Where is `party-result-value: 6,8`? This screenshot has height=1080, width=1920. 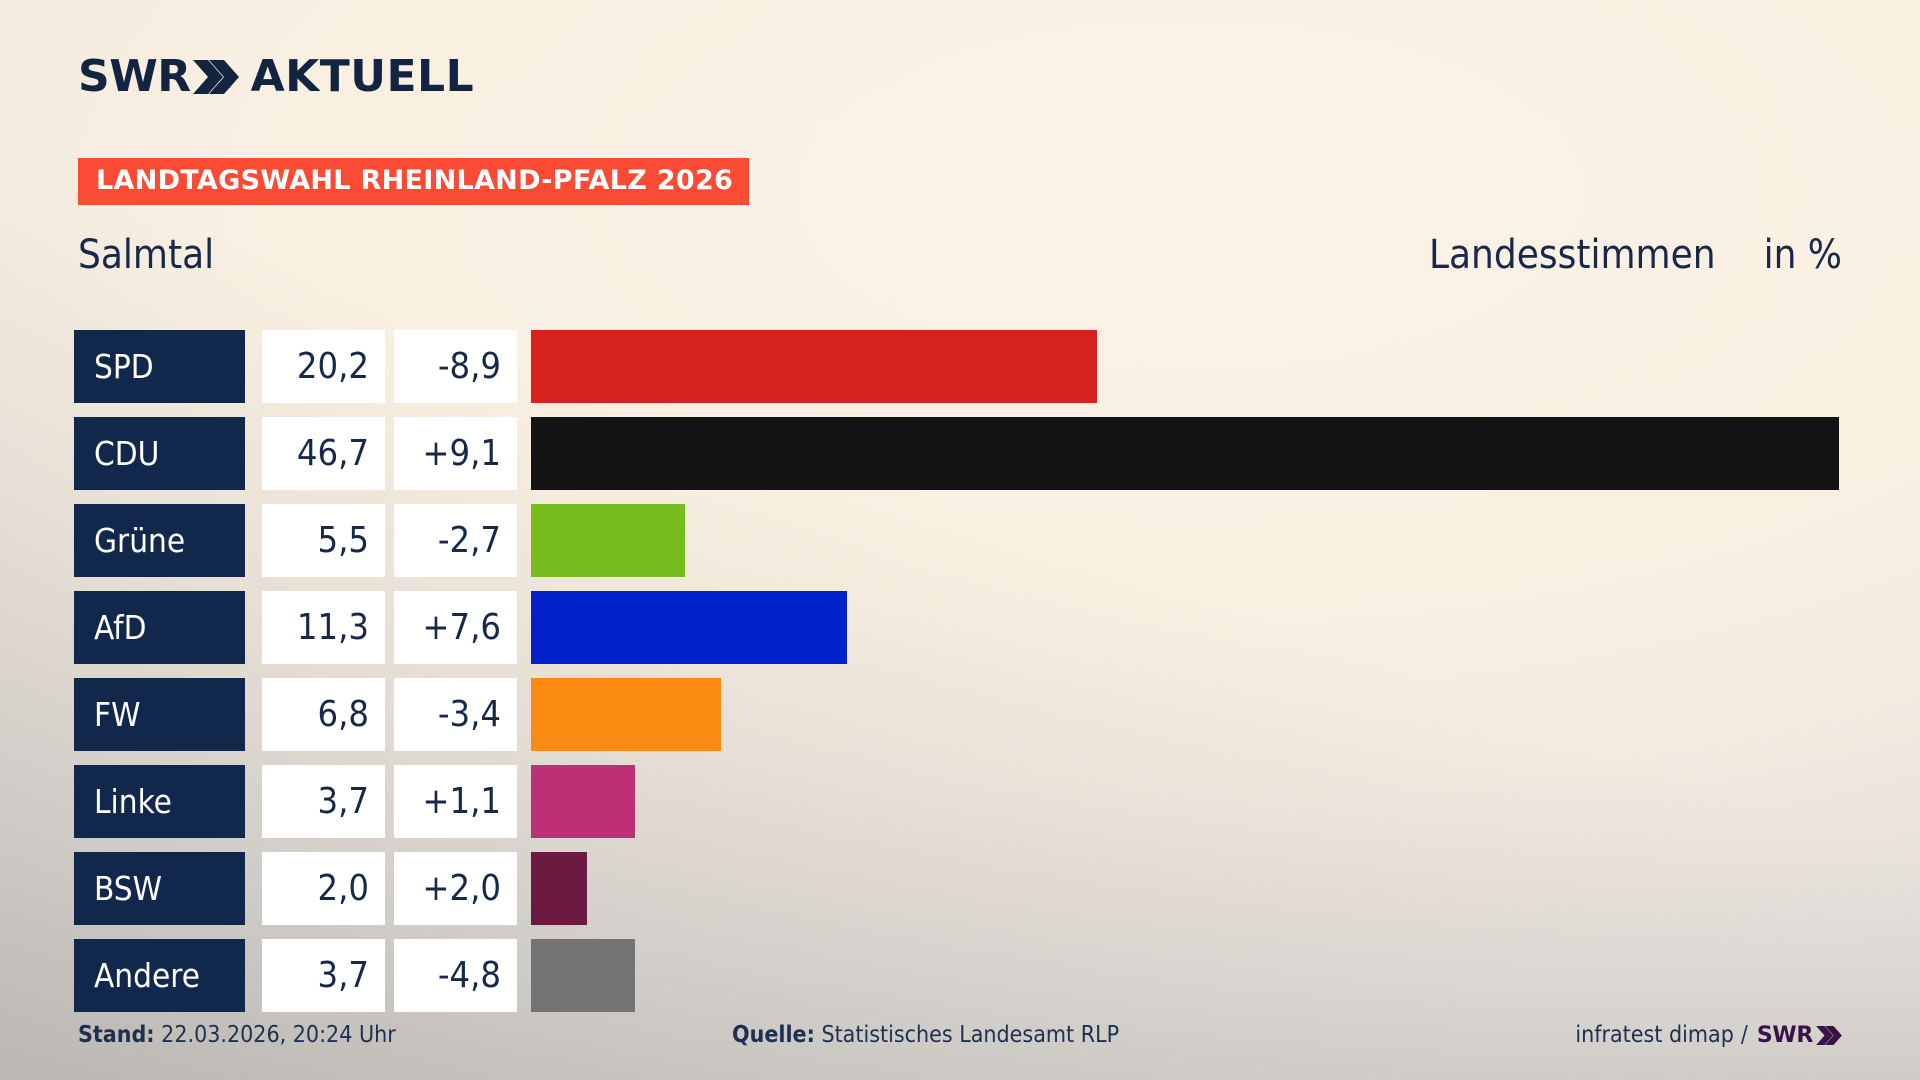 party-result-value: 6,8 is located at coordinates (323, 714).